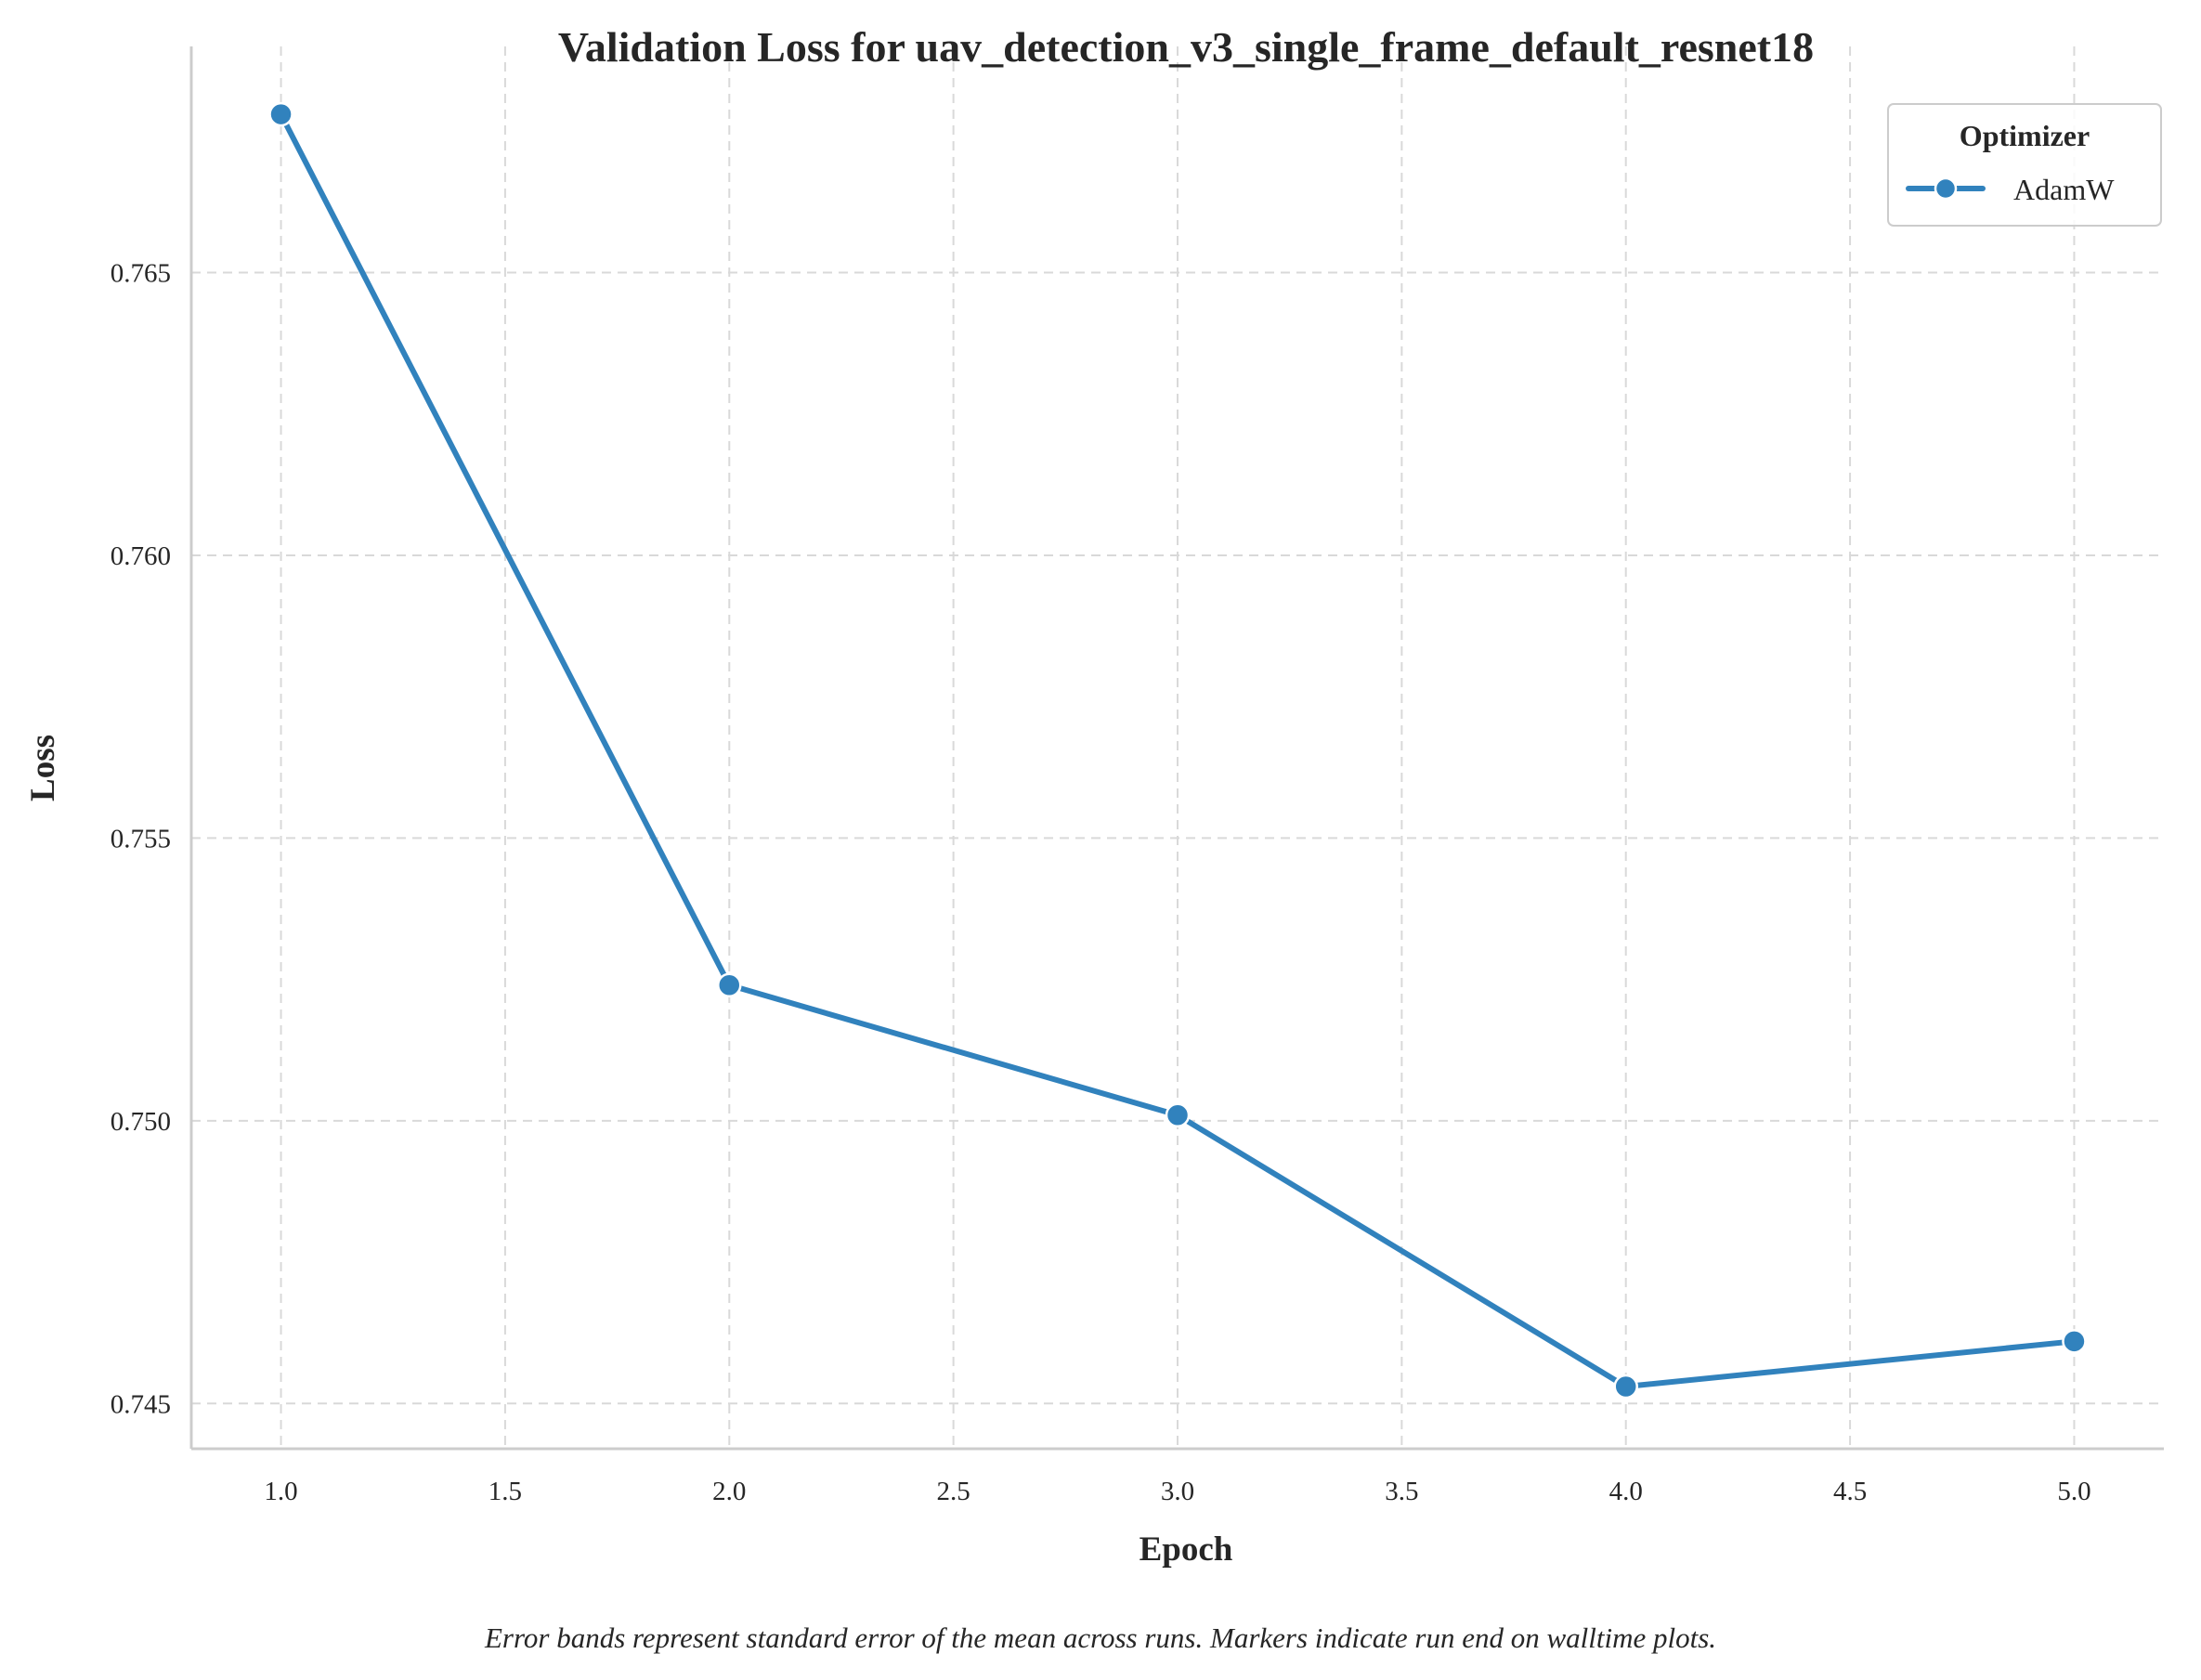  I want to click on x-tick-label-2: 2.0, so click(729, 1491).